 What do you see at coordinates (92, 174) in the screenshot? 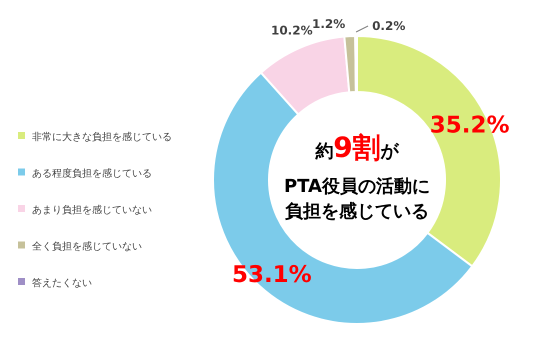
I see `legend-label: ある程度負担を感じている` at bounding box center [92, 174].